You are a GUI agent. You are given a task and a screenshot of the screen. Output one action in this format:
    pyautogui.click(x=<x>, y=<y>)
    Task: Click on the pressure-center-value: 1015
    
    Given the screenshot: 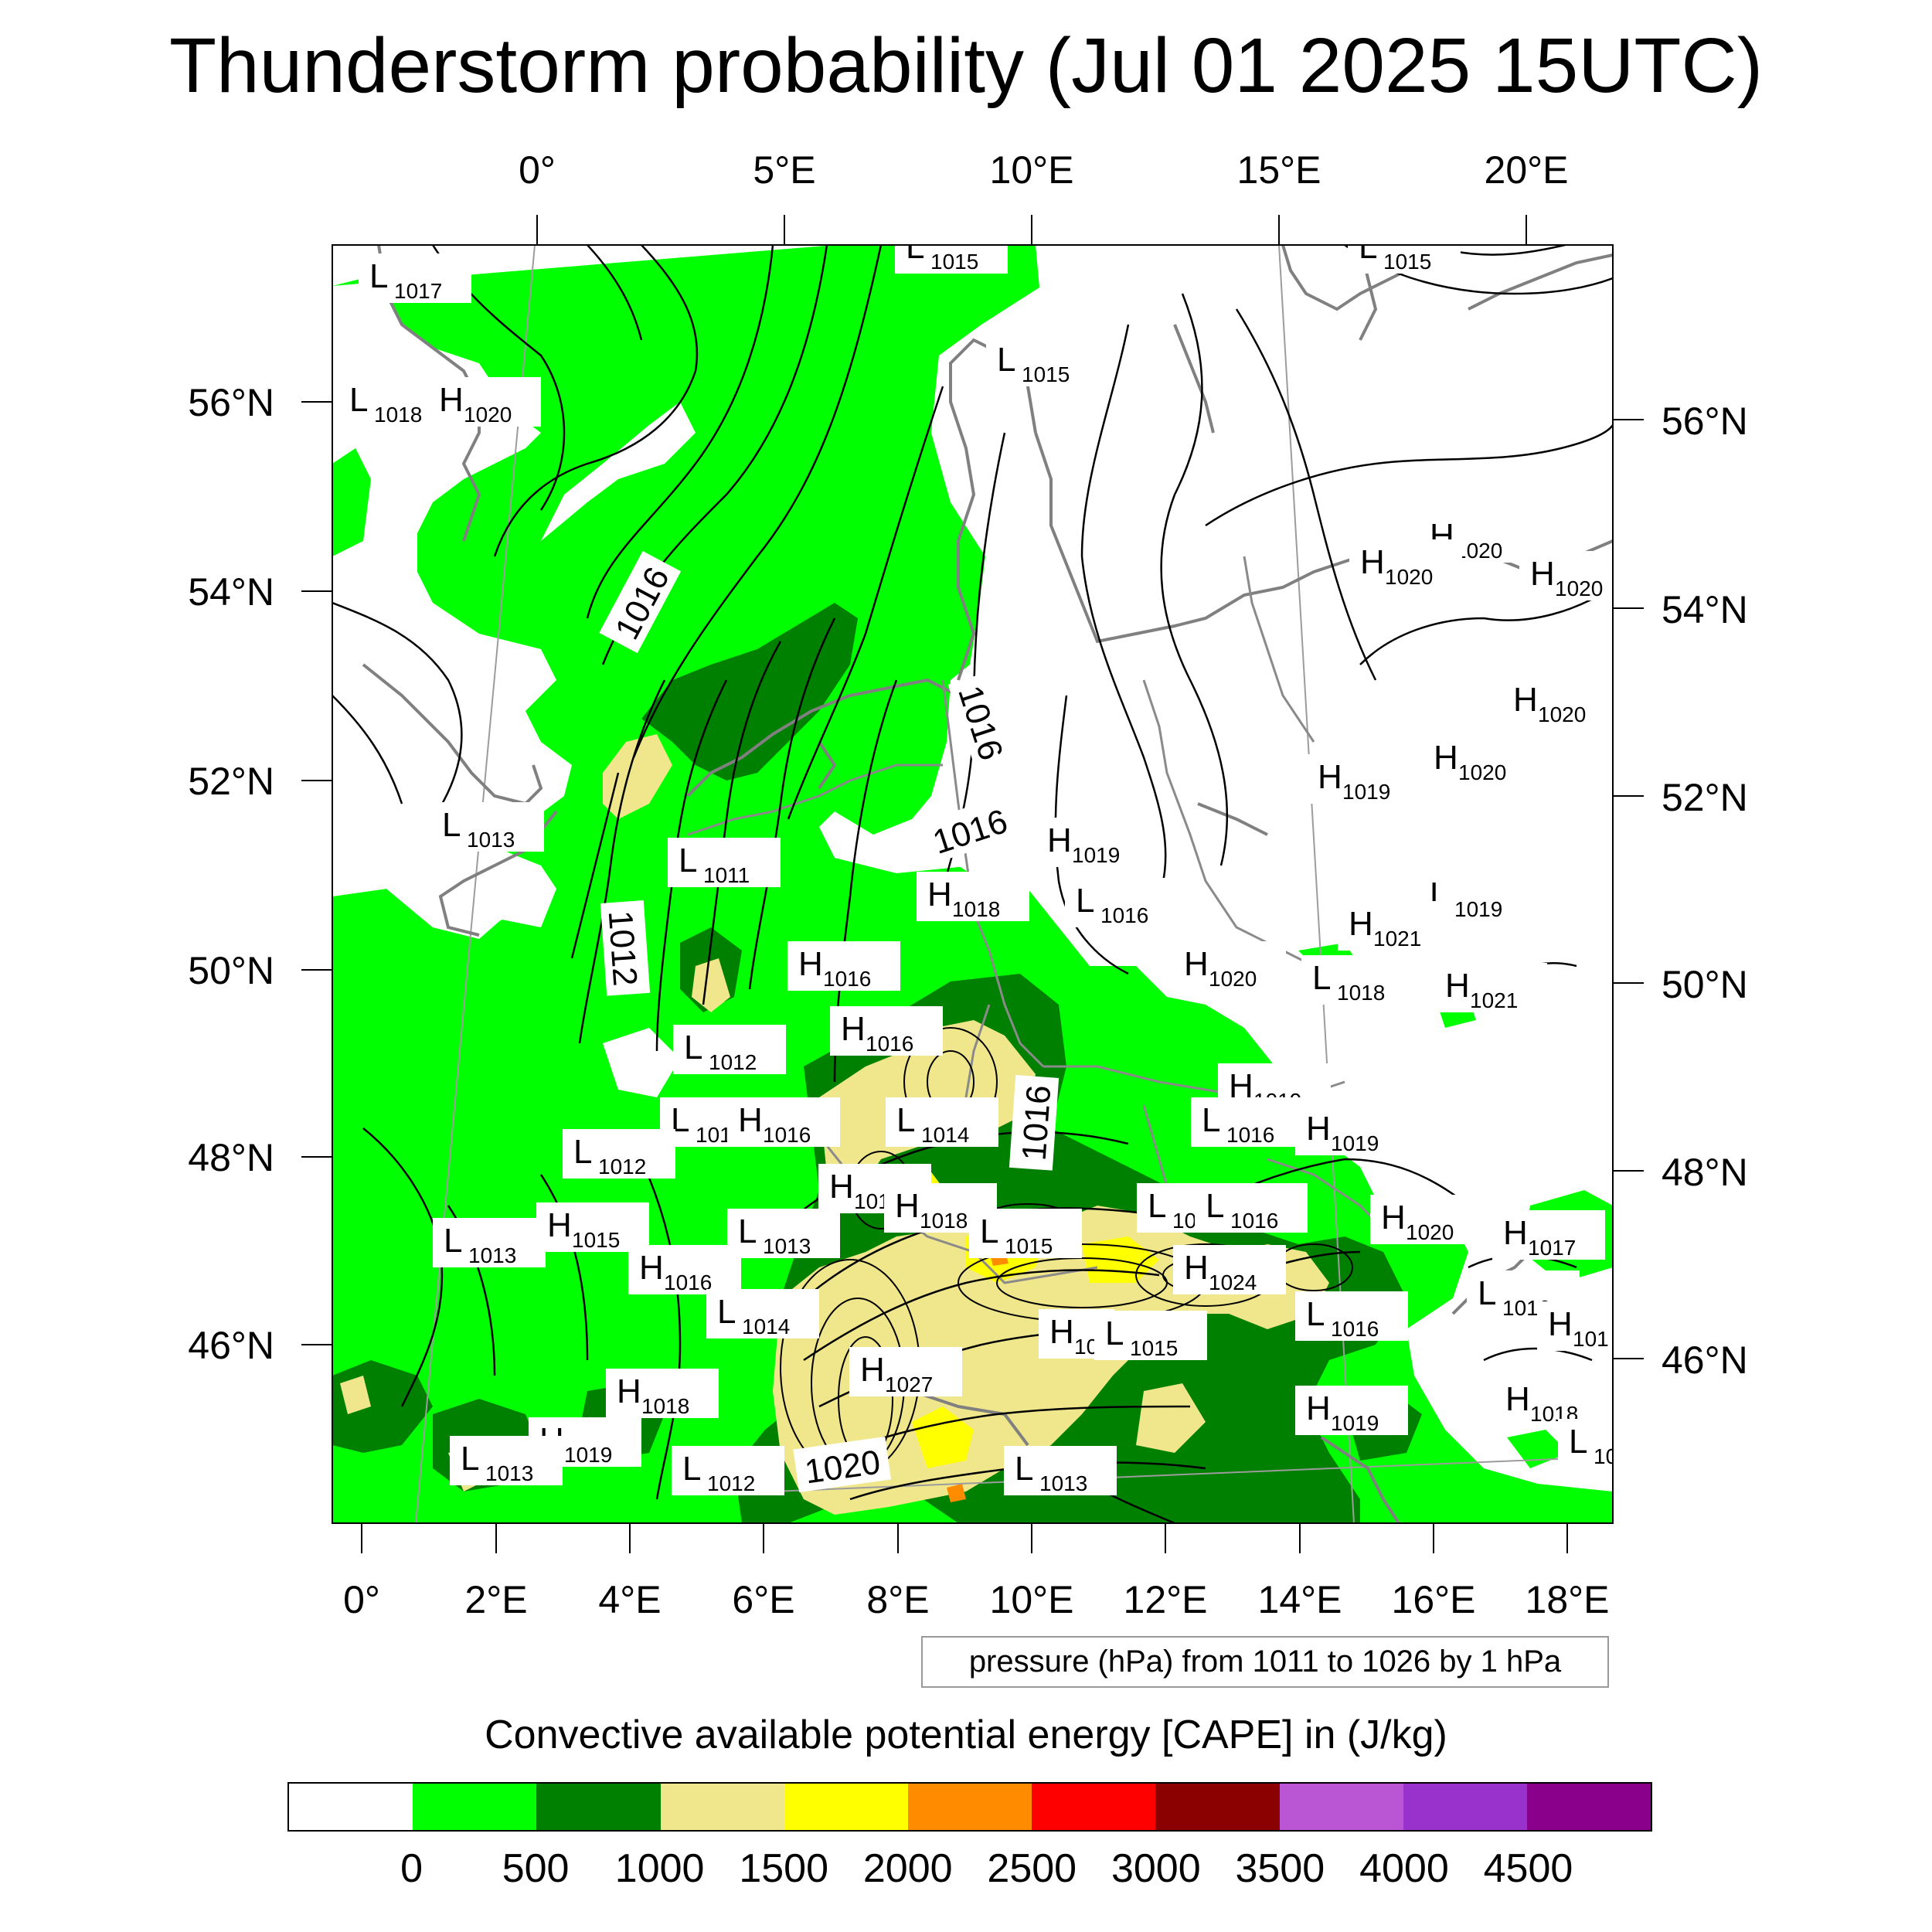 What is the action you would take?
    pyautogui.click(x=1154, y=1348)
    